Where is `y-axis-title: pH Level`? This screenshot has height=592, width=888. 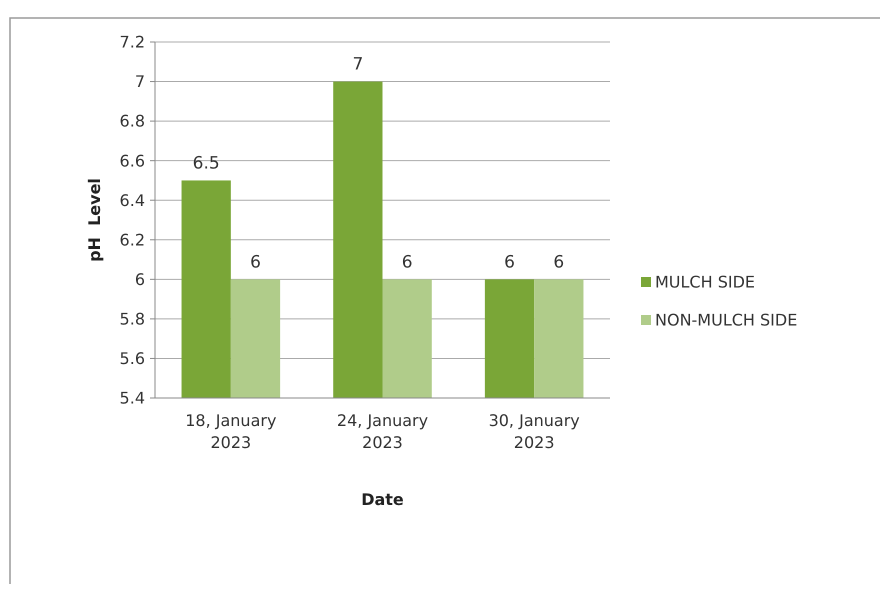
y-axis-title: pH Level is located at coordinates (94, 220).